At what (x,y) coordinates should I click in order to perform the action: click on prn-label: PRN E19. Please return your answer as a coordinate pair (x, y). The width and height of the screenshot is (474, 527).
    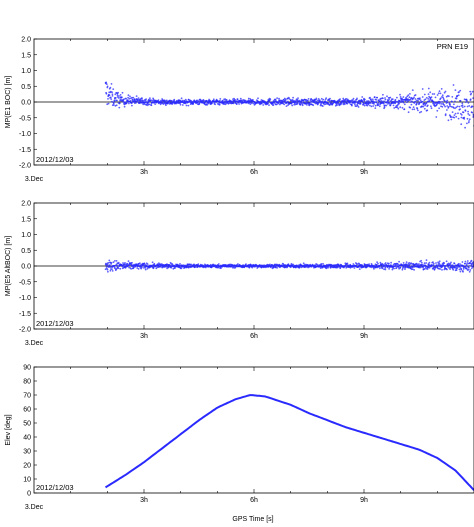
    Looking at the image, I should click on (452, 46).